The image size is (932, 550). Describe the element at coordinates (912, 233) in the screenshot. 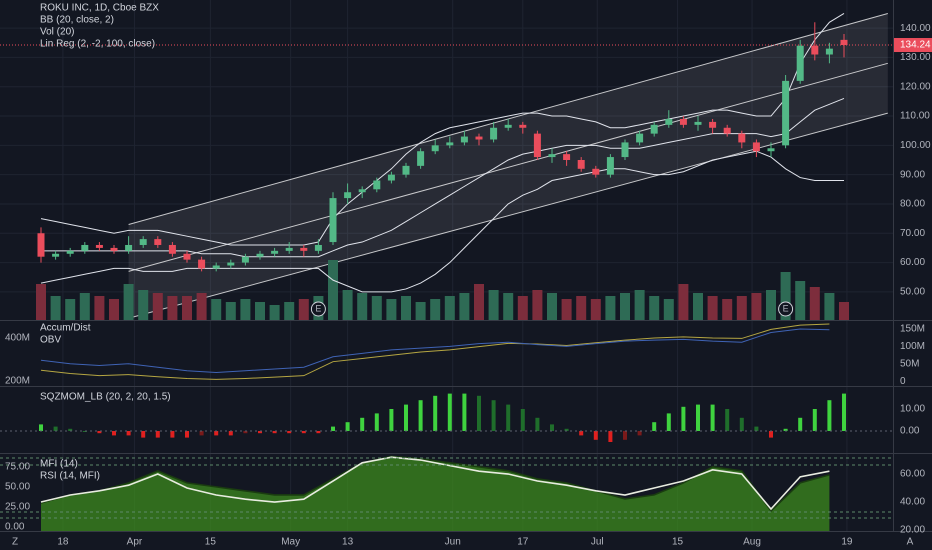

I see `y-tick-label: 70.00` at that location.